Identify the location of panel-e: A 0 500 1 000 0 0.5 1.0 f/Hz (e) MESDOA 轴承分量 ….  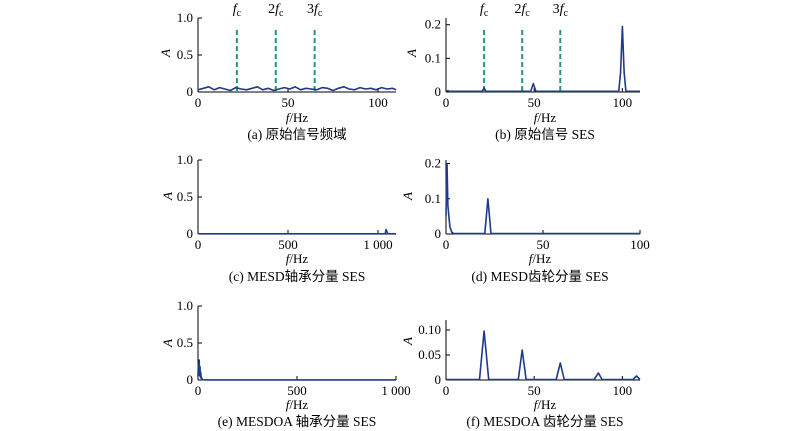
(285, 363).